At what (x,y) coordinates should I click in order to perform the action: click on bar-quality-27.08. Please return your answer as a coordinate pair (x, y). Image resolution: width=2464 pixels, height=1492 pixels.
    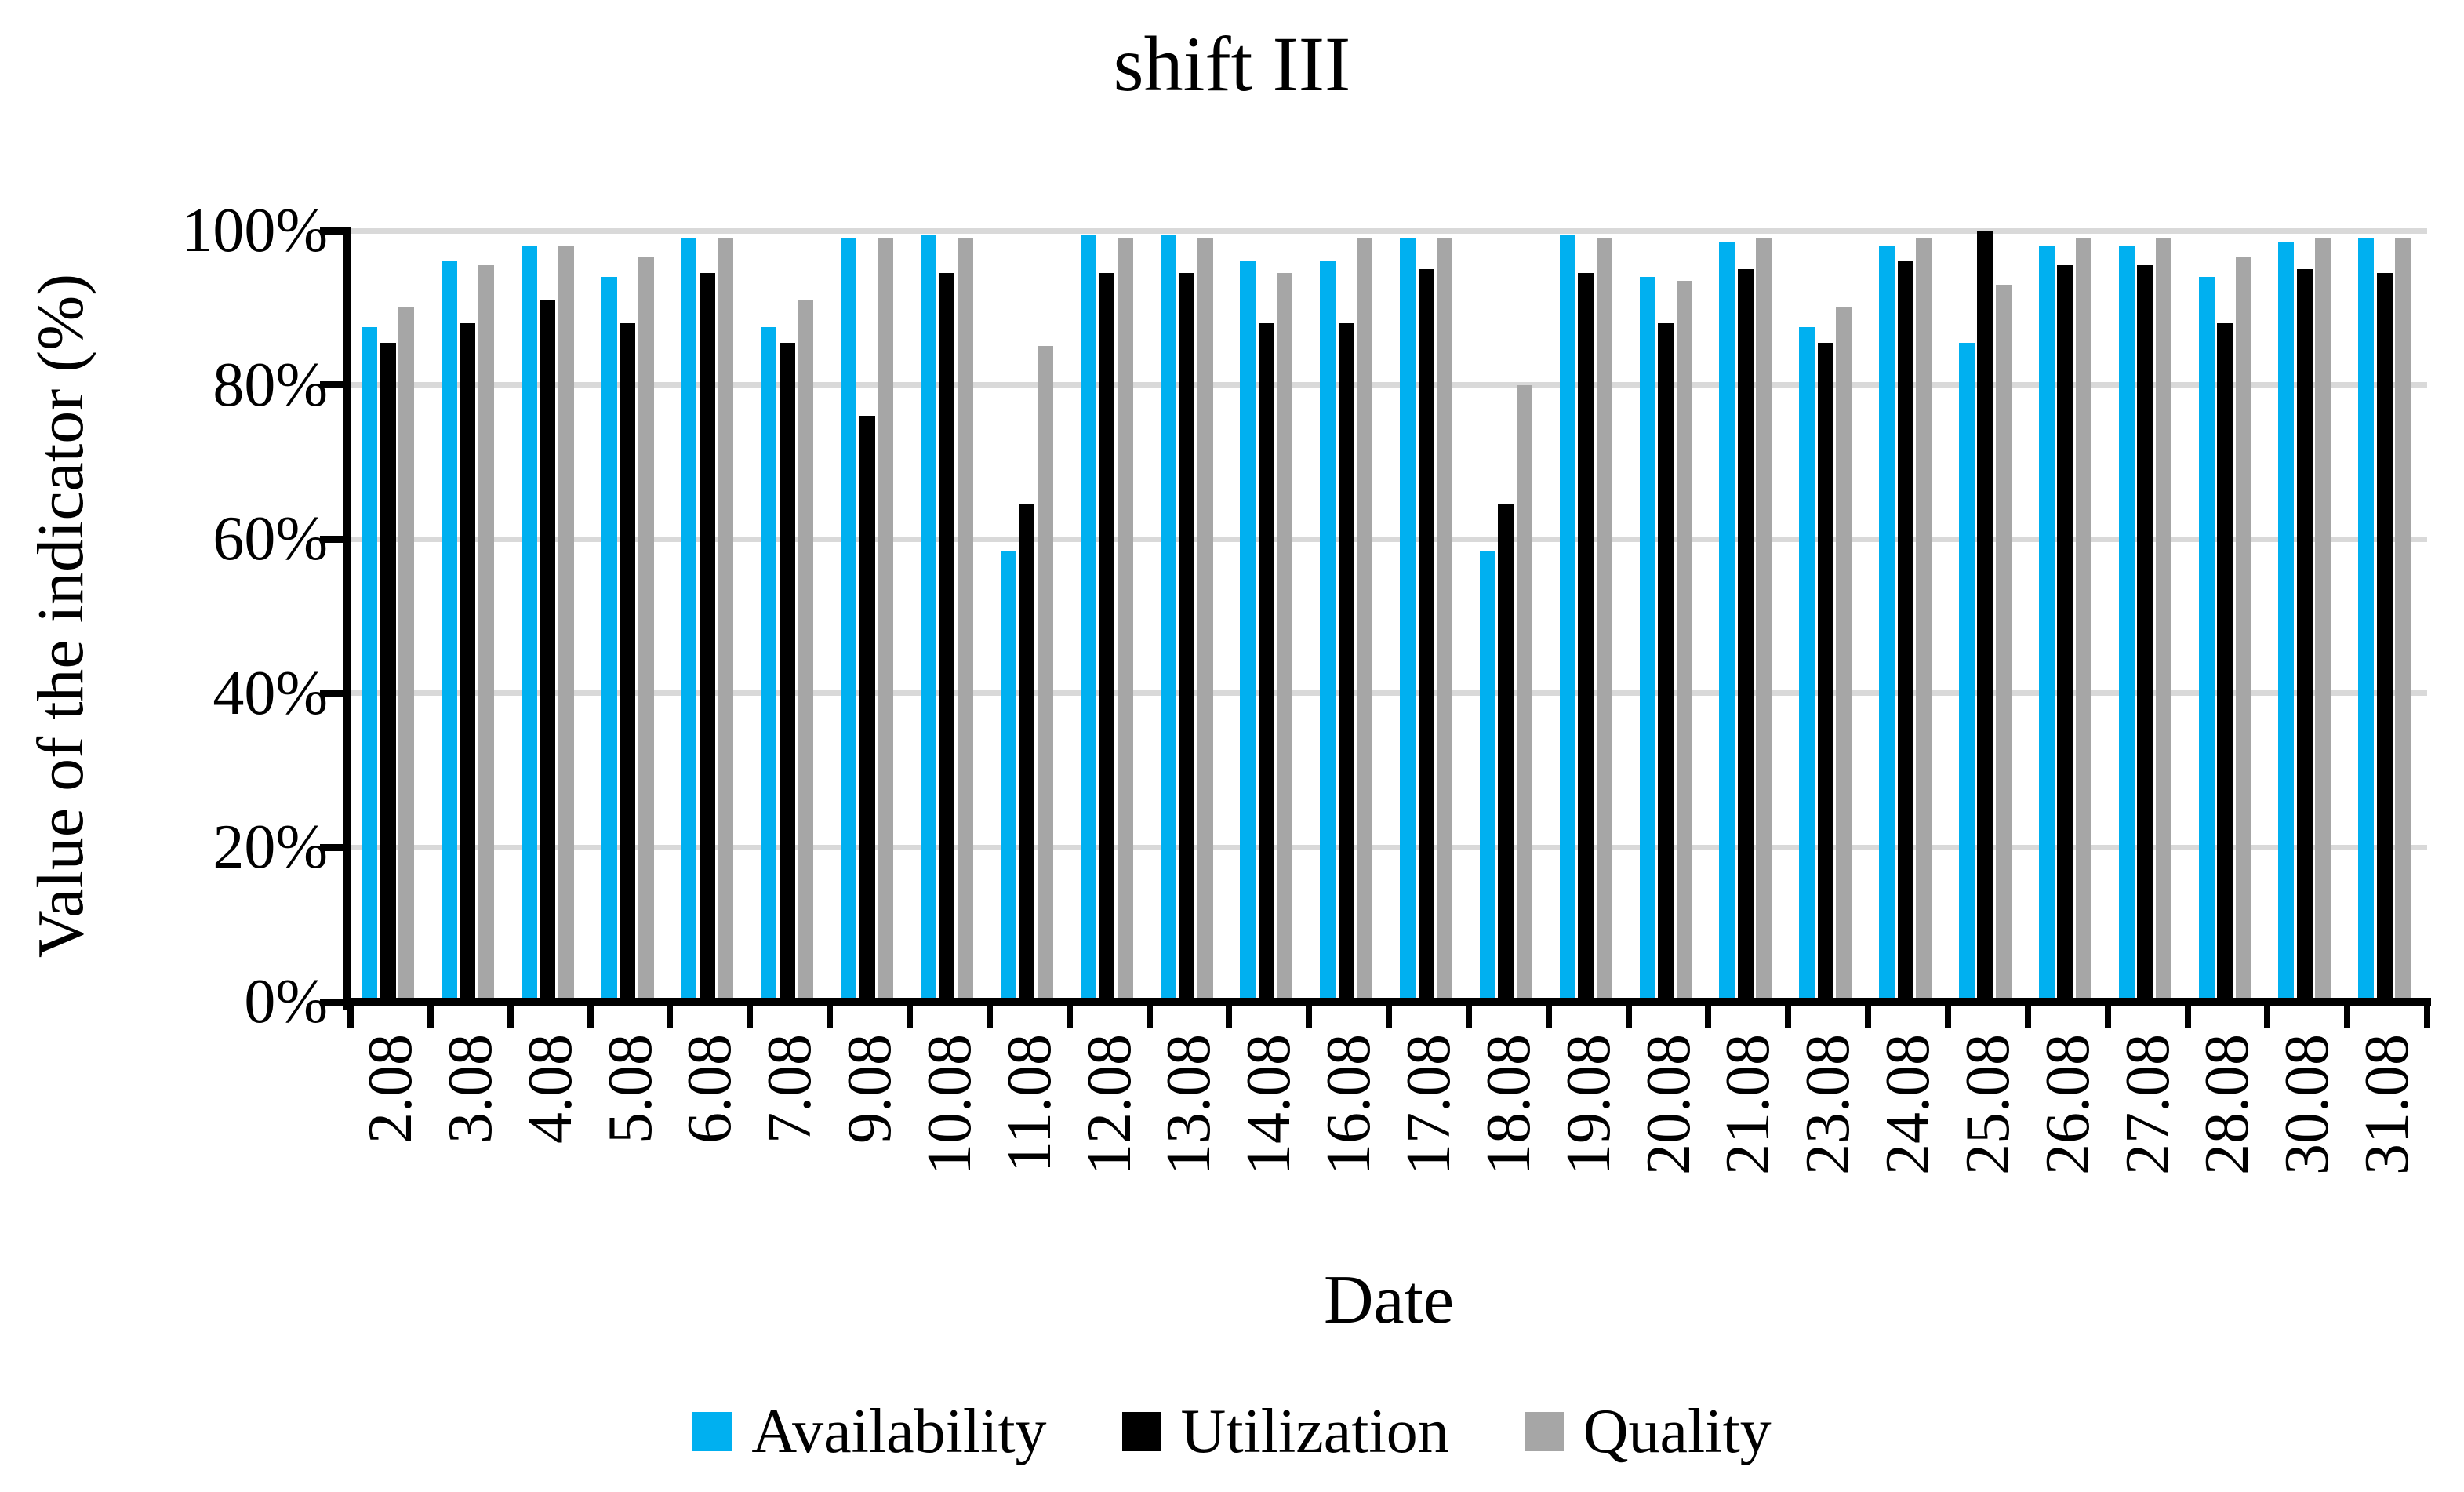
    Looking at the image, I should click on (2163, 620).